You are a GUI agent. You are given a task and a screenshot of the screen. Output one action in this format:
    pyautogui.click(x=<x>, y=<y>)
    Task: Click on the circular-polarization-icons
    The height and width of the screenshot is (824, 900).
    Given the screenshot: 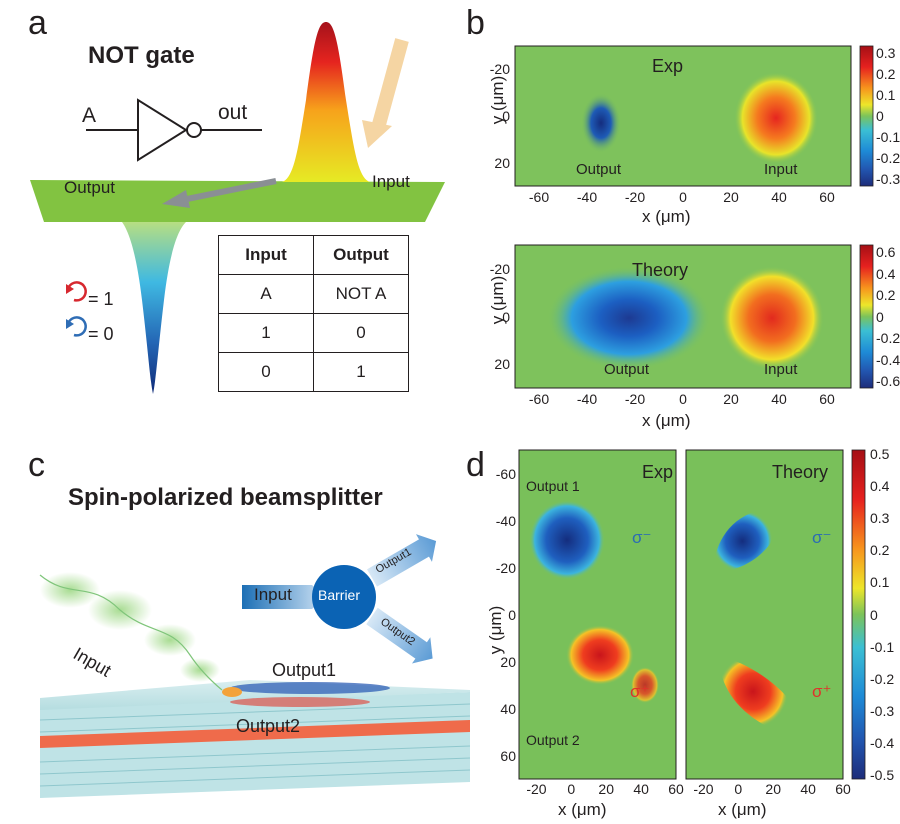 What is the action you would take?
    pyautogui.click(x=76, y=309)
    